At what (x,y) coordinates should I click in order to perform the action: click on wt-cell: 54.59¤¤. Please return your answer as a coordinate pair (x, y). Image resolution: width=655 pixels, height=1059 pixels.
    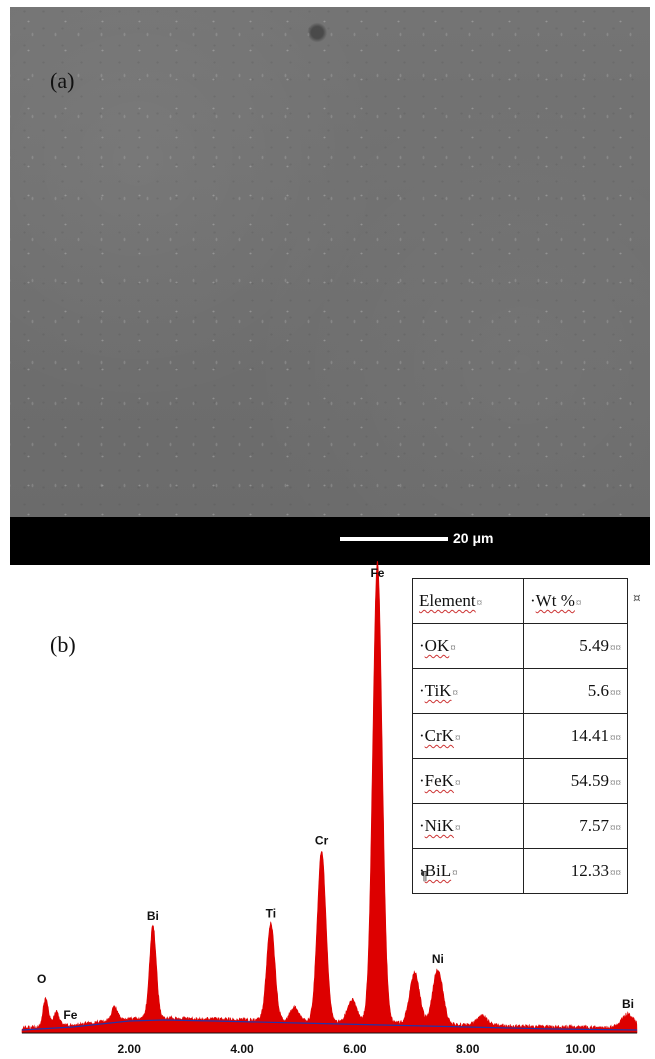
    Looking at the image, I should click on (575, 781).